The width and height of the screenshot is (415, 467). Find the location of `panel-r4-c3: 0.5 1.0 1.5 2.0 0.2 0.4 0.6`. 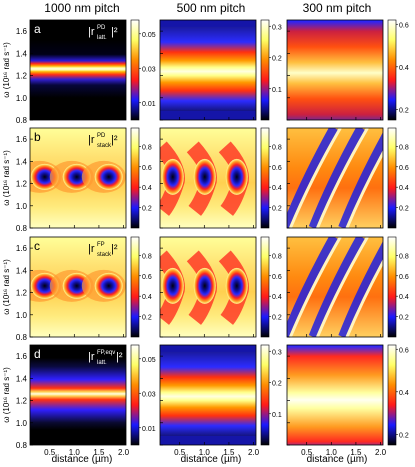

panel-r4-c3: 0.5 1.0 1.5 2.0 0.2 0.4 0.6 is located at coordinates (347, 400).